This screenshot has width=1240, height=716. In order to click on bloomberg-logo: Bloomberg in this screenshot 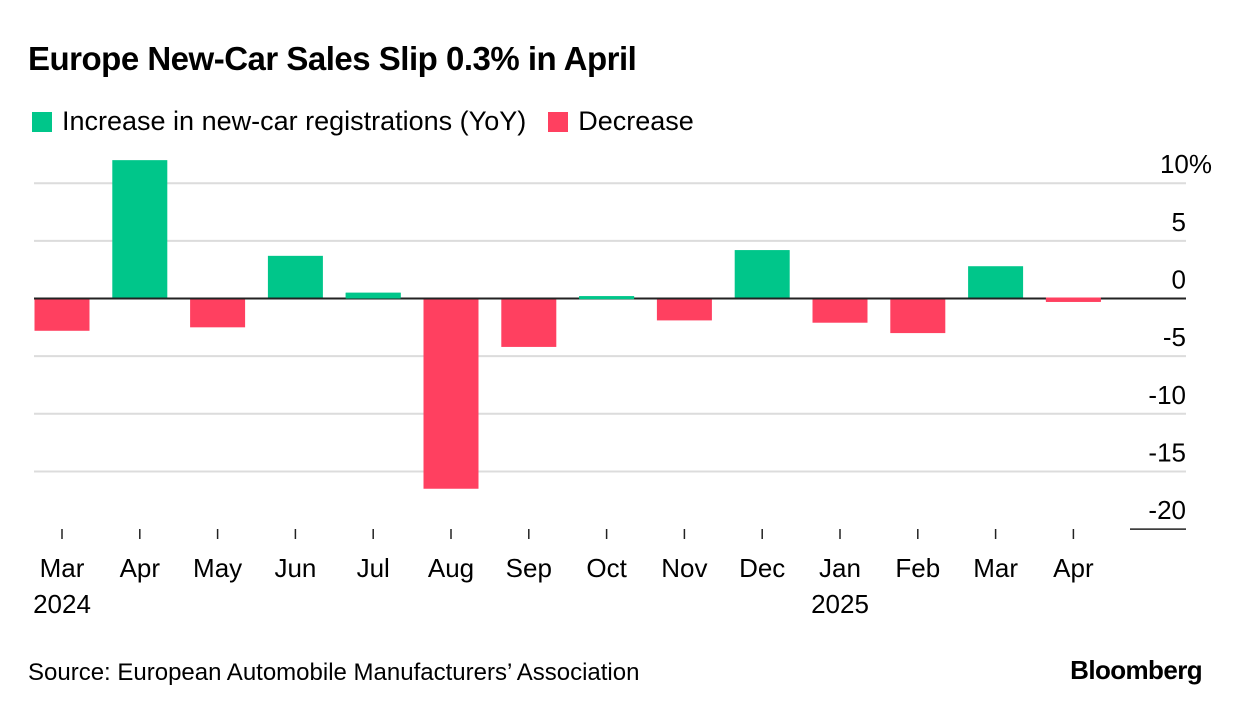, I will do `click(1136, 670)`.